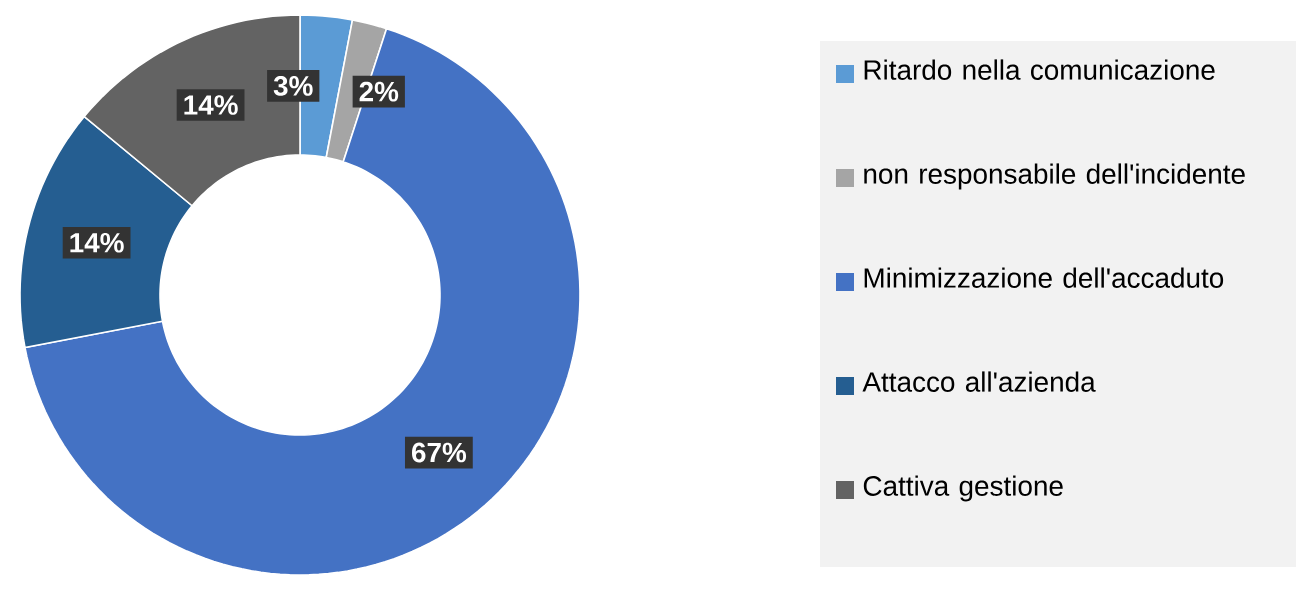 Image resolution: width=1302 pixels, height=591 pixels. Describe the element at coordinates (293, 86) in the screenshot. I see `data-label: 3%` at that location.